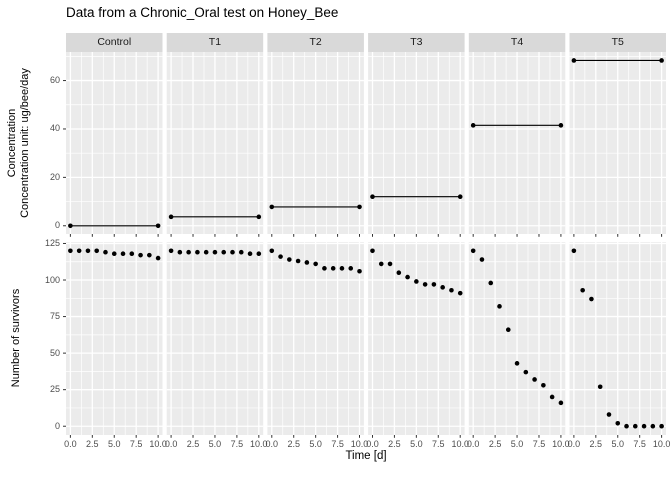 This screenshot has height=480, width=672. Describe the element at coordinates (366, 456) in the screenshot. I see `x-axis-title: Time [d]` at that location.